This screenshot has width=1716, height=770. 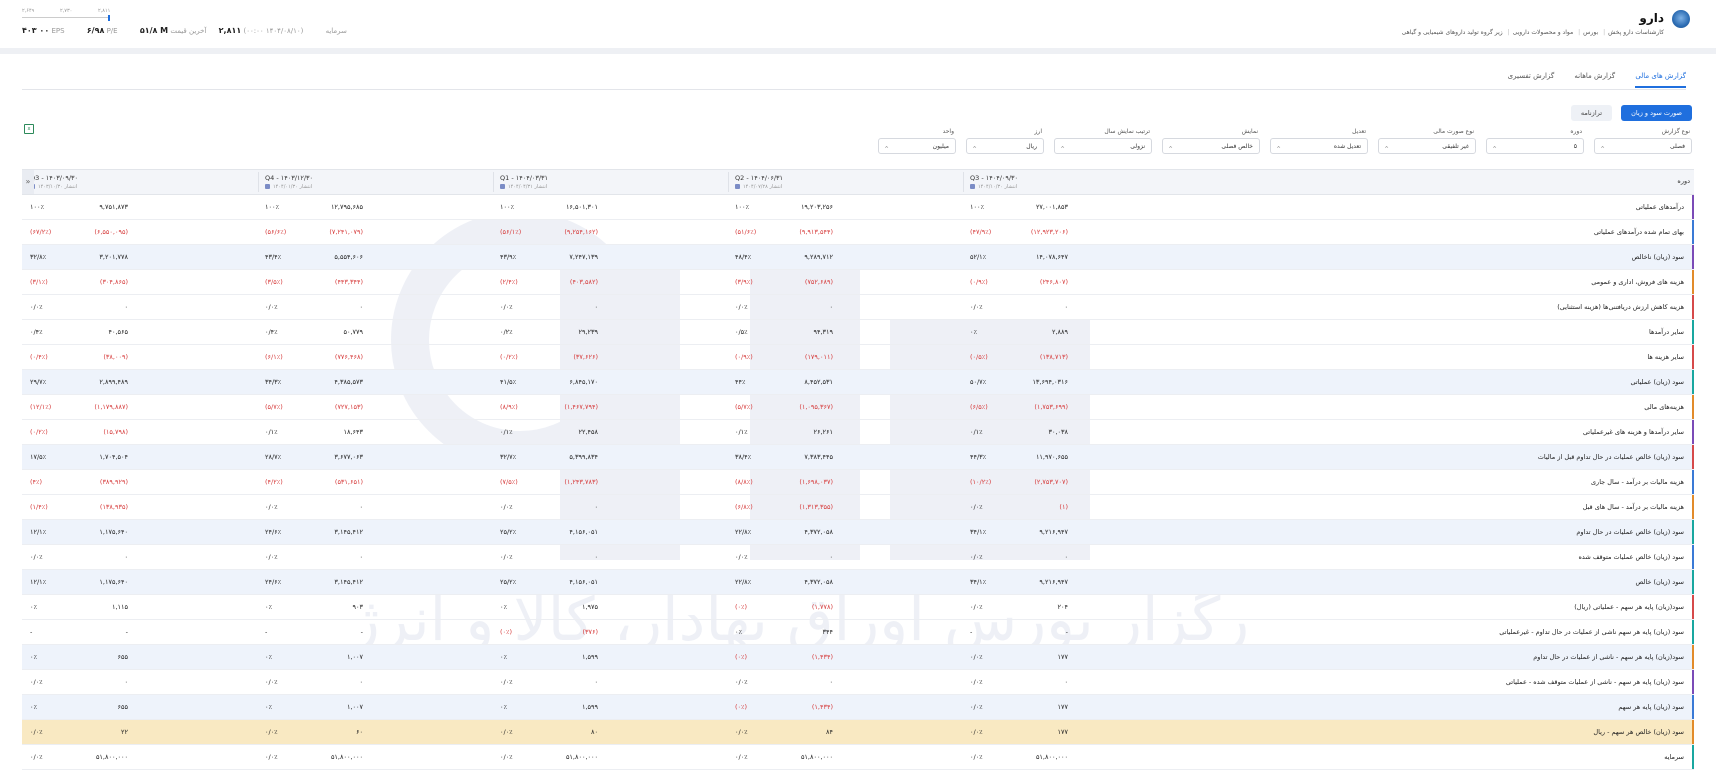 What do you see at coordinates (1591, 113) in the screenshot?
I see `balance-sheet-button: ترازنامه` at bounding box center [1591, 113].